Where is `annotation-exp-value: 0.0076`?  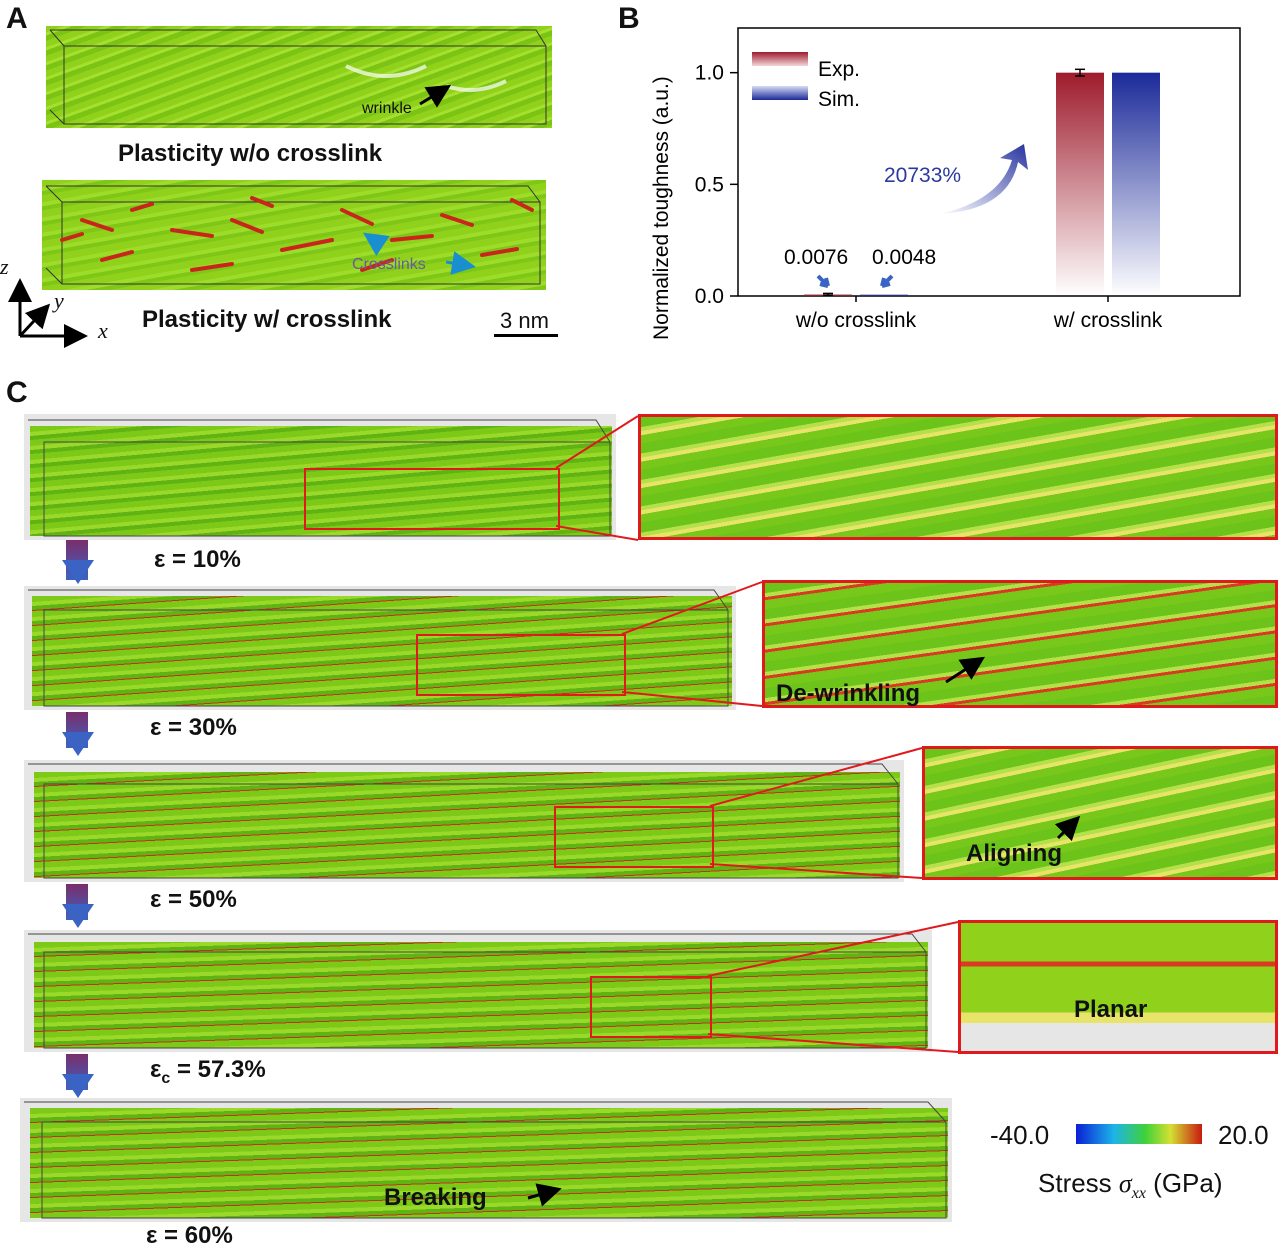 annotation-exp-value: 0.0076 is located at coordinates (816, 257).